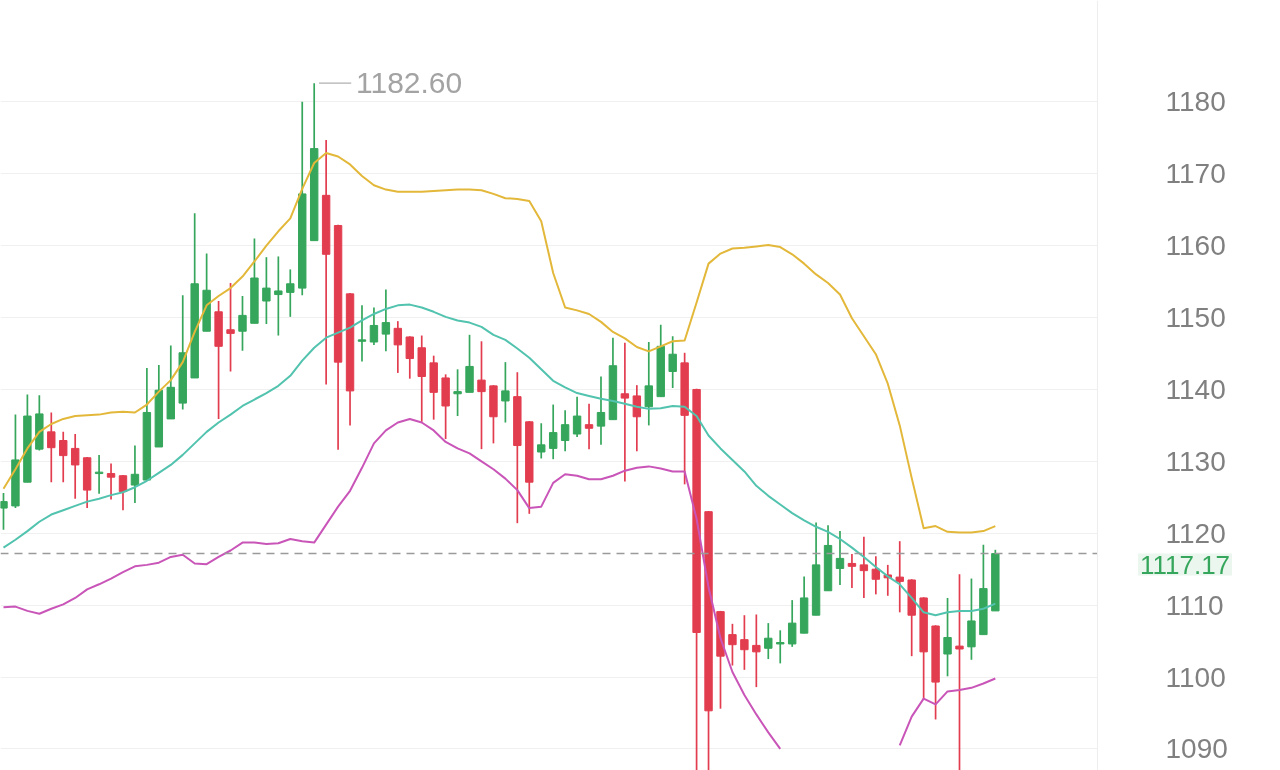 This screenshot has height=770, width=1280. Describe the element at coordinates (1195, 246) in the screenshot. I see `y-tick-label: 1160` at that location.